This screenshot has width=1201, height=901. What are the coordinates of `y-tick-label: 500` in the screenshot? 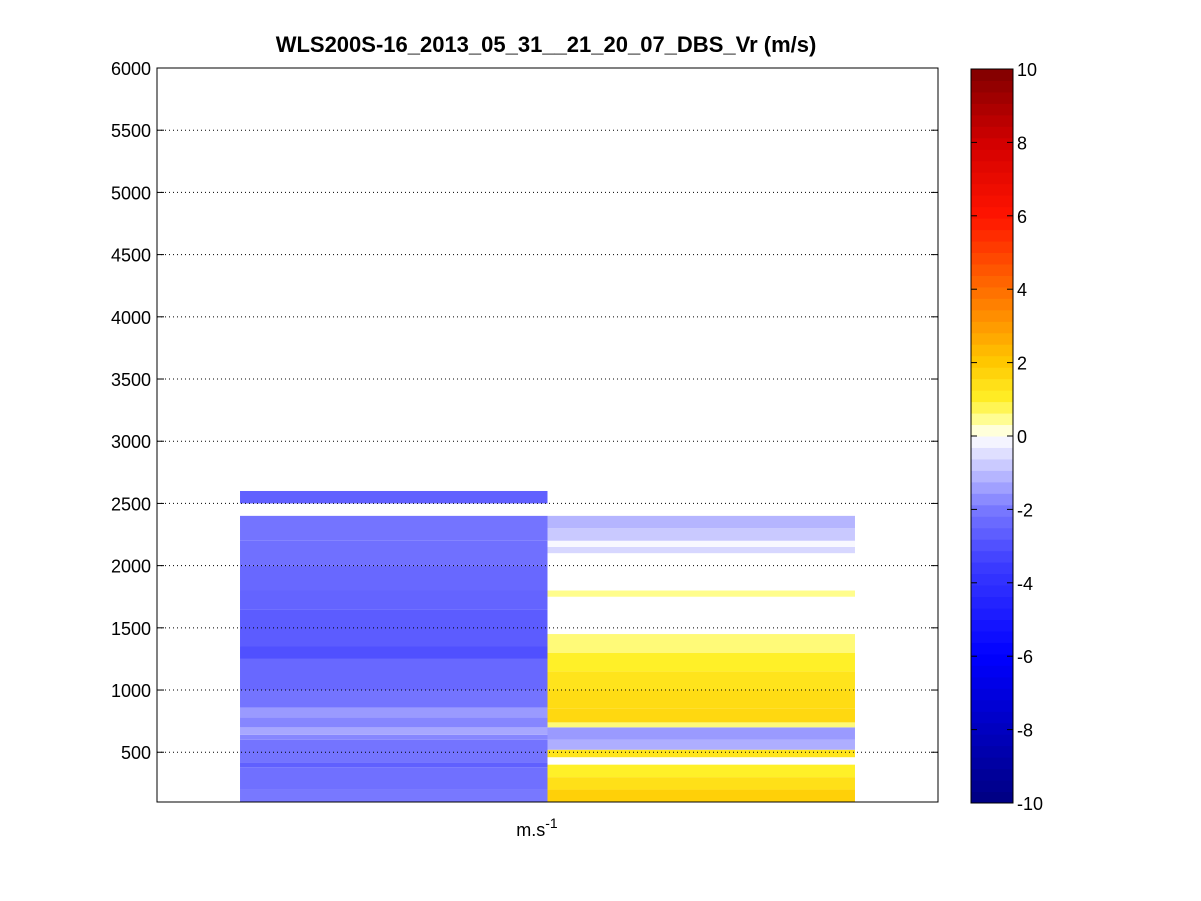 It's located at (136, 753).